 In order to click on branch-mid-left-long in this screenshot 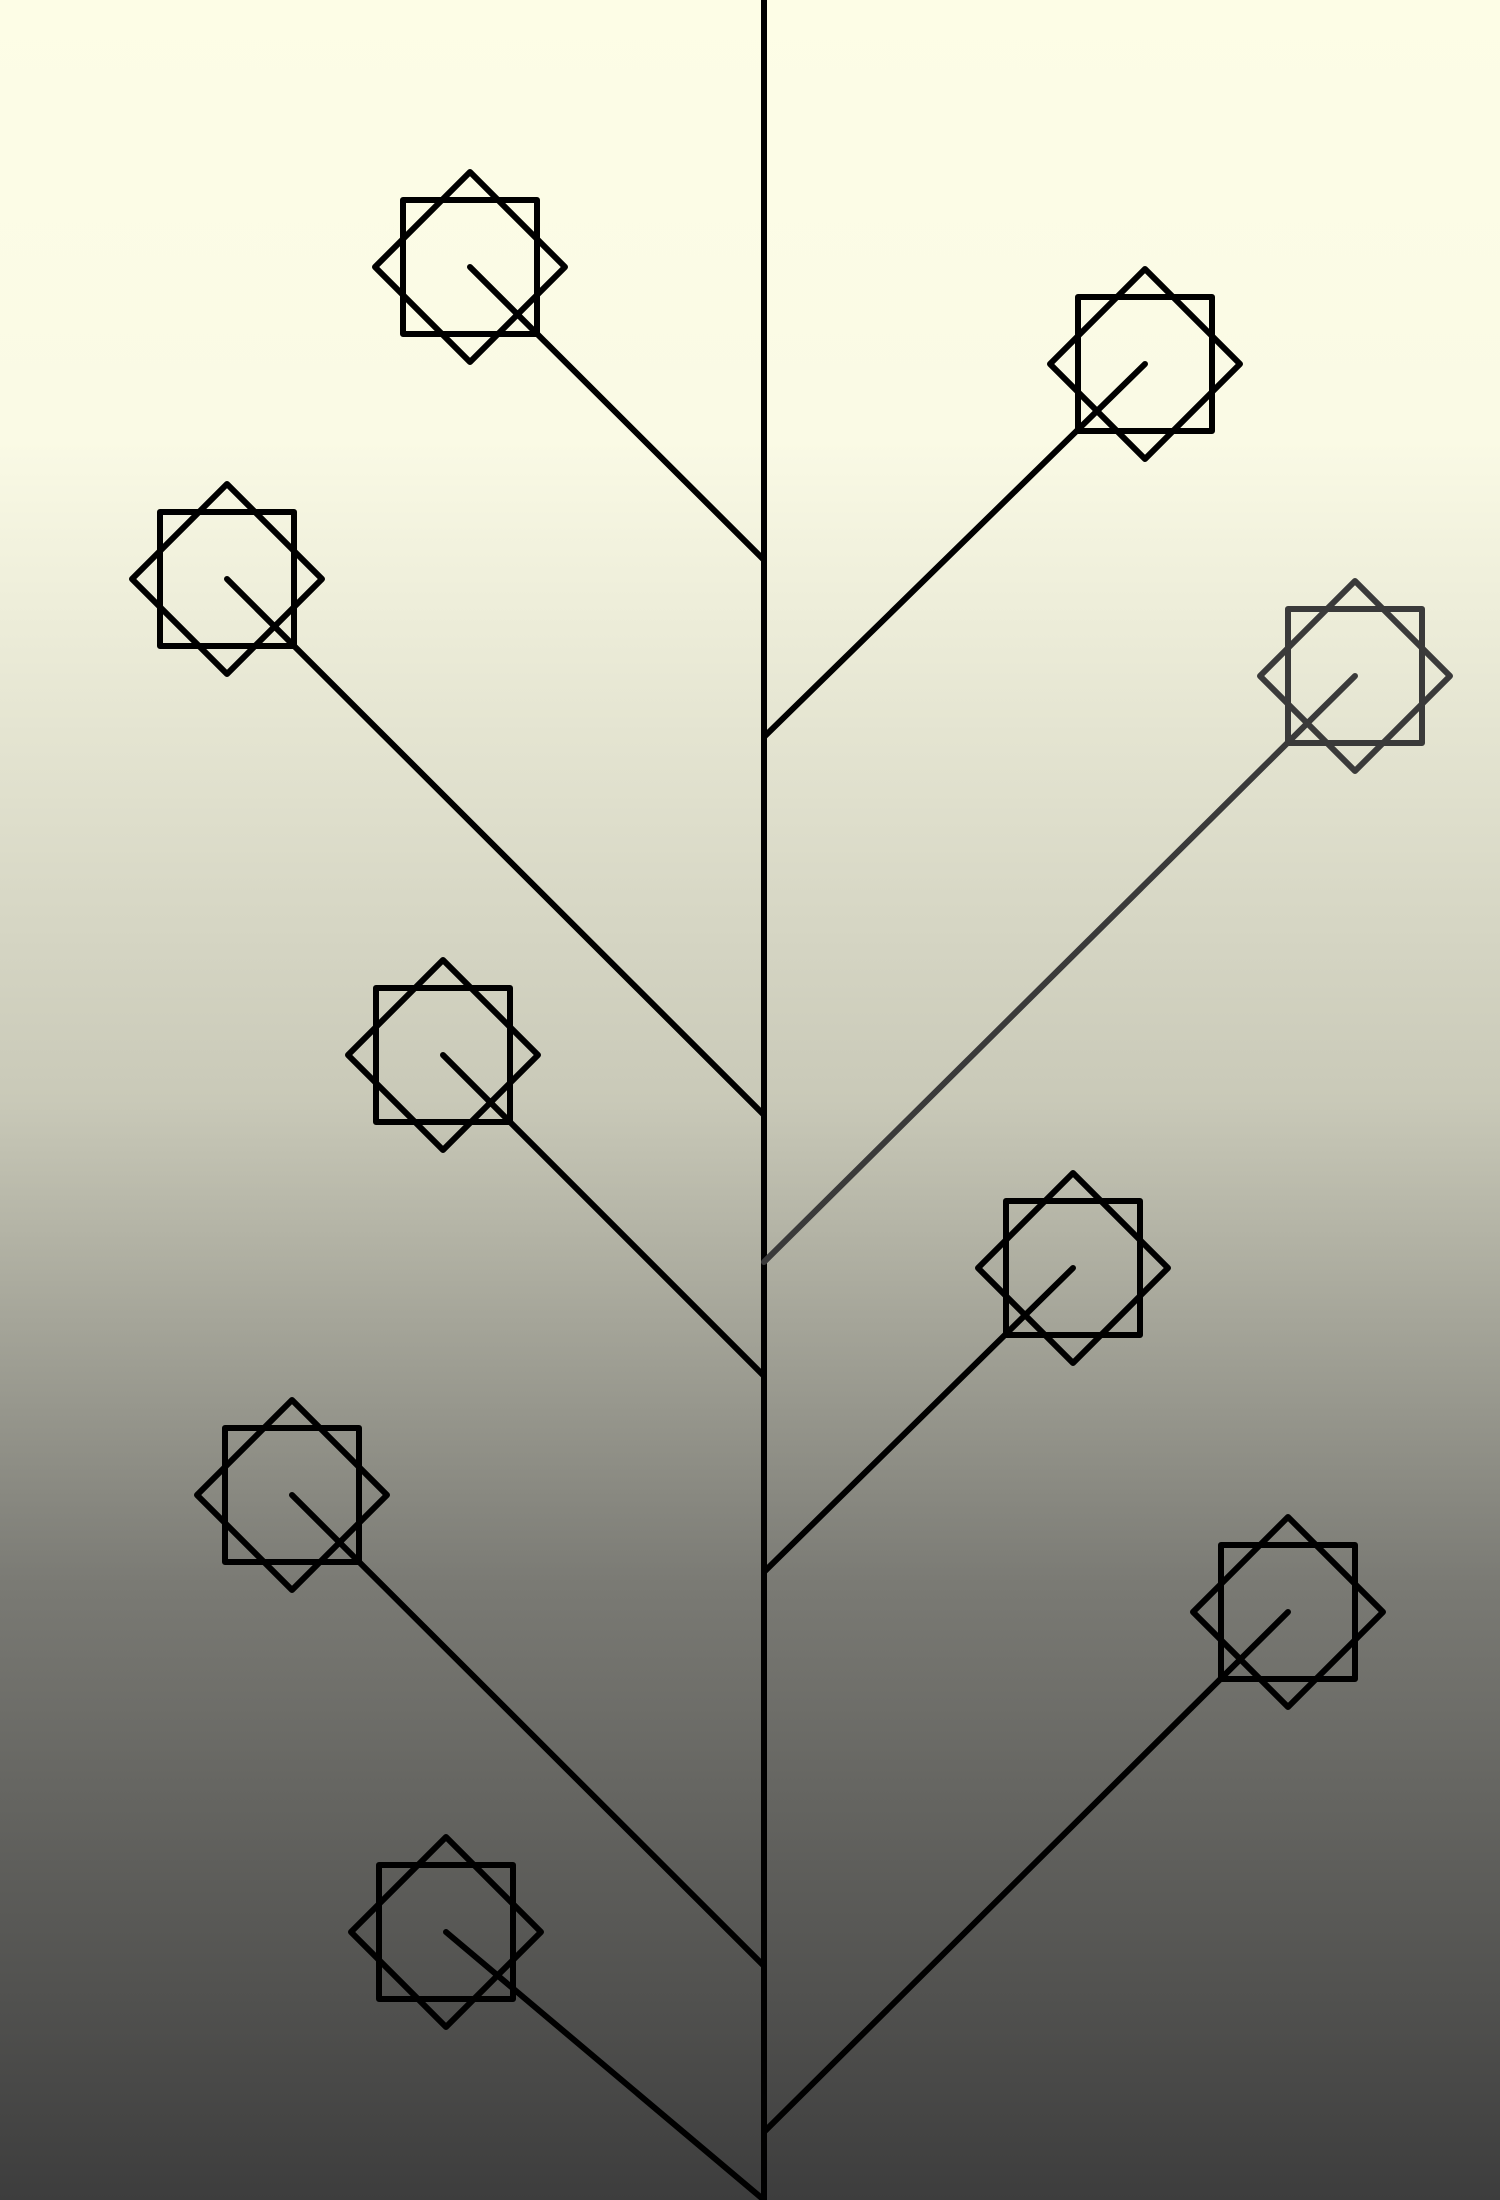, I will do `click(495, 847)`.